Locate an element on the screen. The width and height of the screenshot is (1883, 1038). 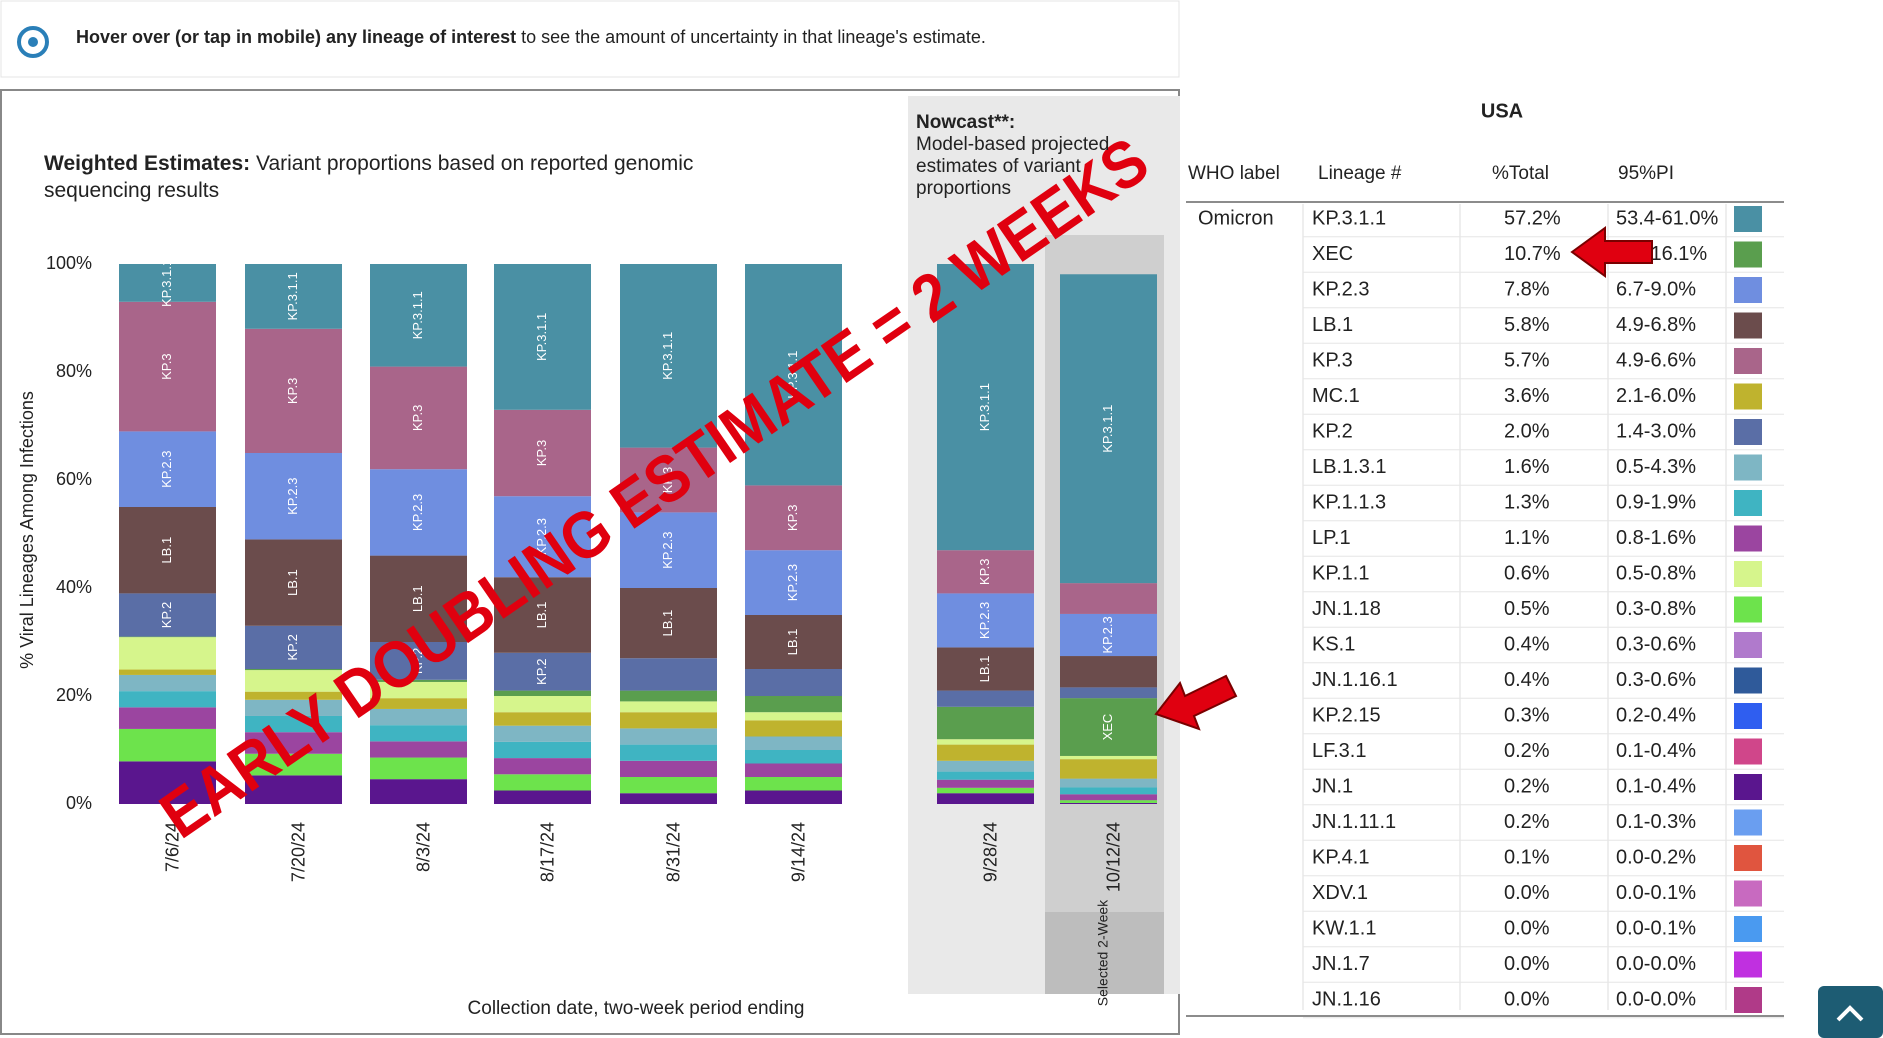
pi: 53.4-61.0% is located at coordinates (1667, 218).